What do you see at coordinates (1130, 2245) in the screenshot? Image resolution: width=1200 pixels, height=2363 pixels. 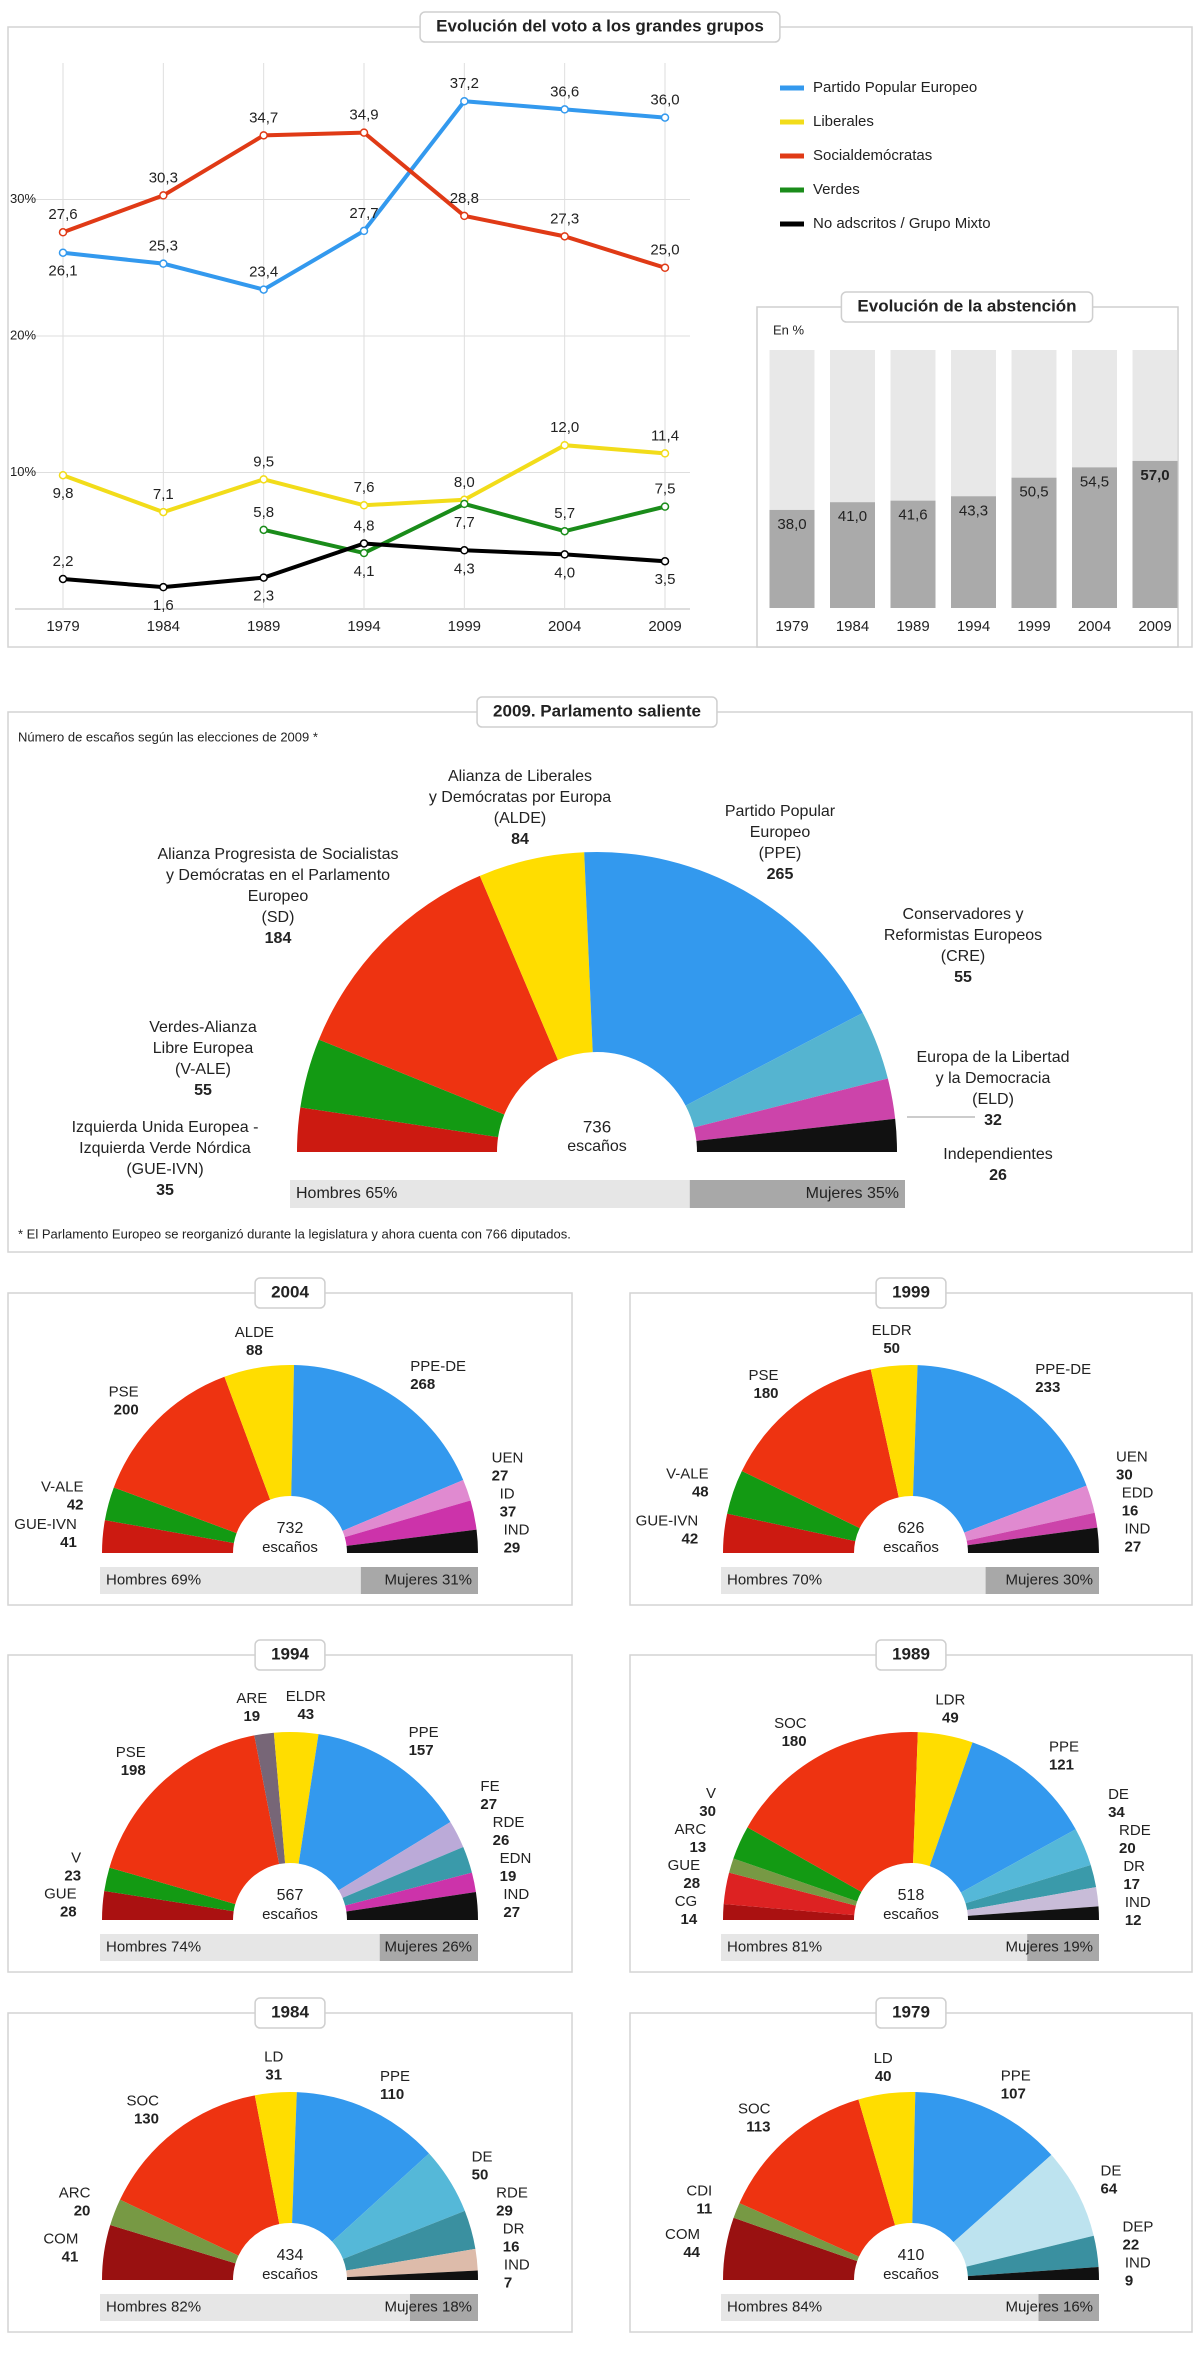 I see `party-seats: 22` at bounding box center [1130, 2245].